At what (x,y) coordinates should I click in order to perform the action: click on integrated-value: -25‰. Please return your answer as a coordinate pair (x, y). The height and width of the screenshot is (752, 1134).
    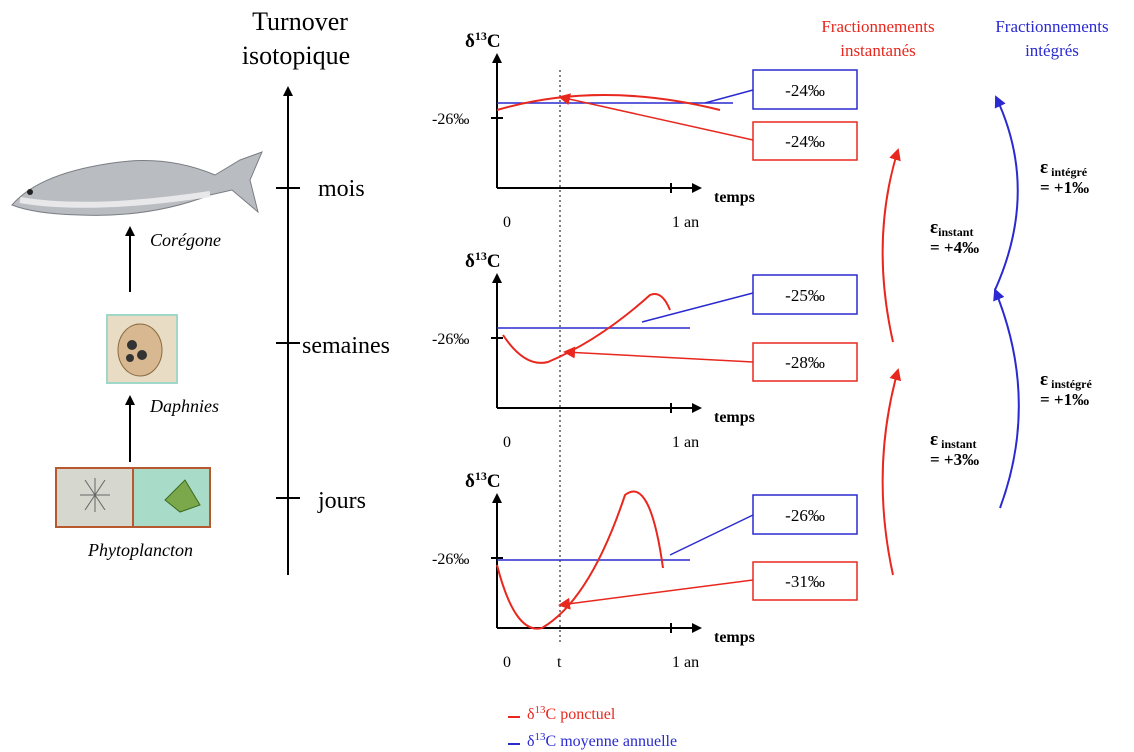
    Looking at the image, I should click on (805, 295).